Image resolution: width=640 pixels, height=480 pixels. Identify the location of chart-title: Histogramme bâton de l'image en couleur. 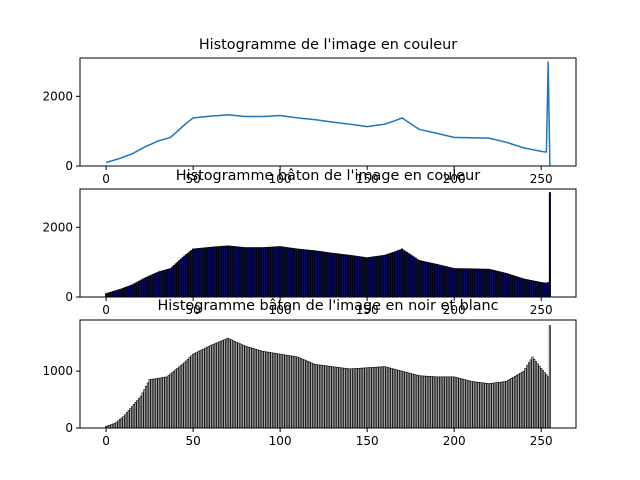
(328, 176).